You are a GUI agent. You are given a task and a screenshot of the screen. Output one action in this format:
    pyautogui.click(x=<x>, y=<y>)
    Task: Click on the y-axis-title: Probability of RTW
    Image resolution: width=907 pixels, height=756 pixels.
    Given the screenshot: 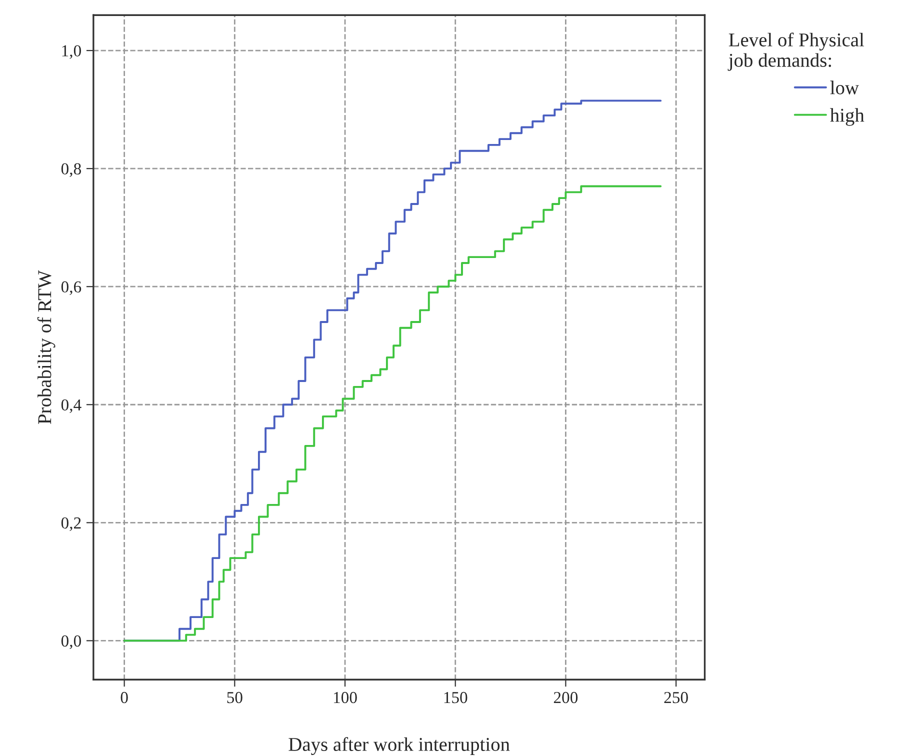 What is the action you would take?
    pyautogui.click(x=46, y=347)
    